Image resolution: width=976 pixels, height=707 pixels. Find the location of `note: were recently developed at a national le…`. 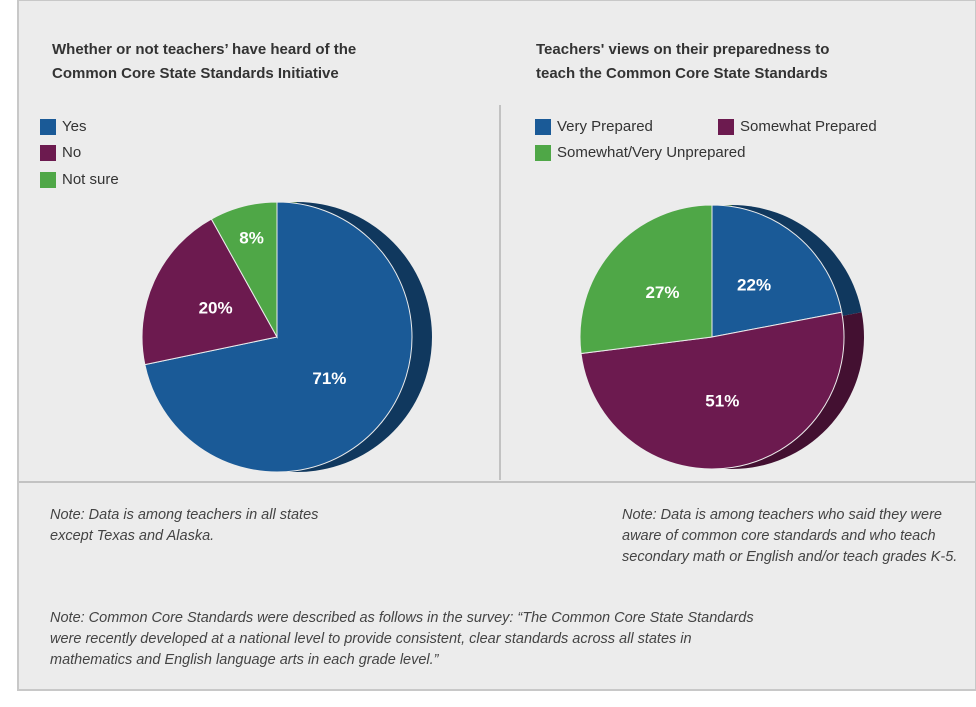

note: were recently developed at a national le… is located at coordinates (371, 639).